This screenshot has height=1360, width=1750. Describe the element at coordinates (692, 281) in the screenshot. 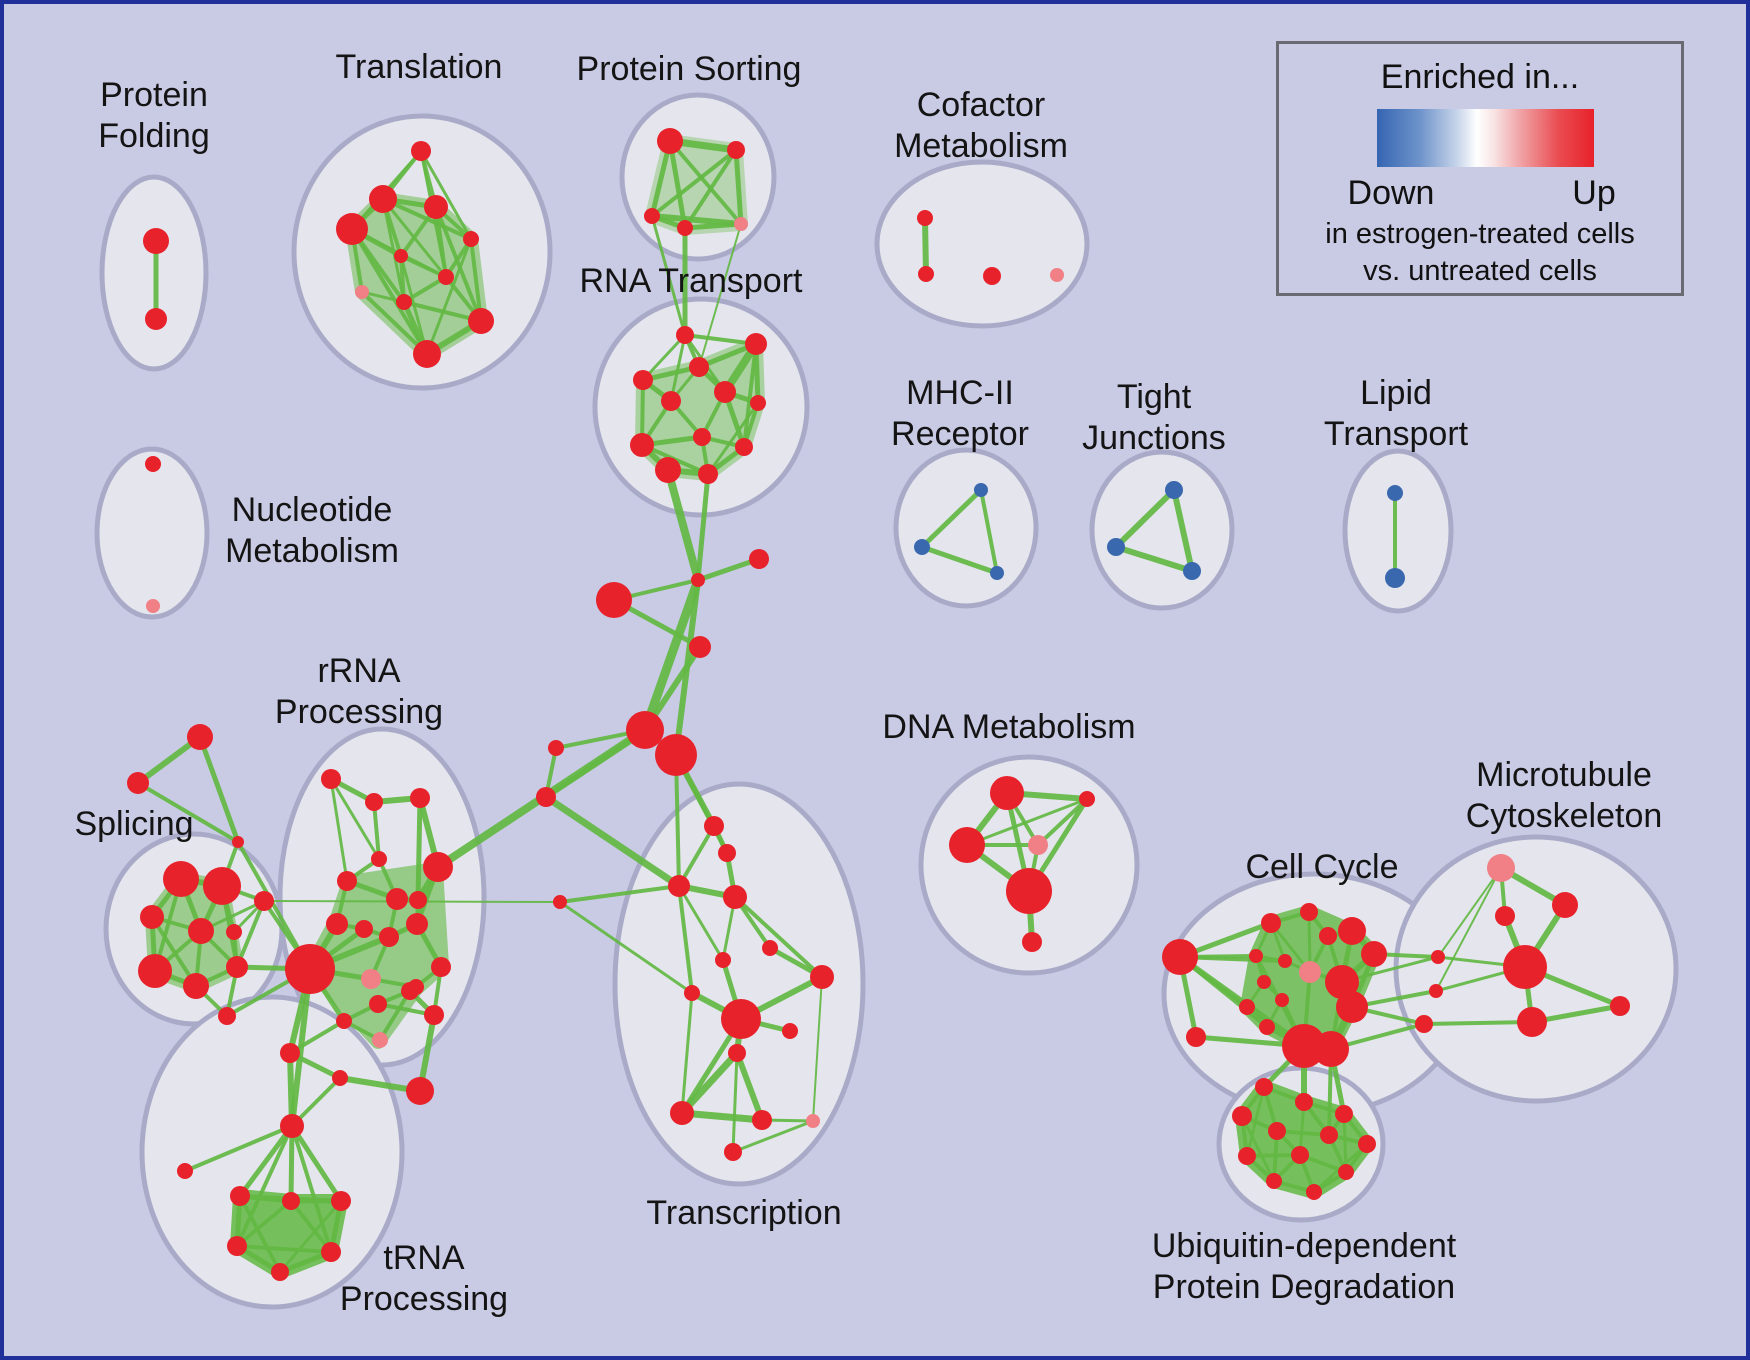

I see `cluster-label-rna-transport: RNA Transport` at that location.